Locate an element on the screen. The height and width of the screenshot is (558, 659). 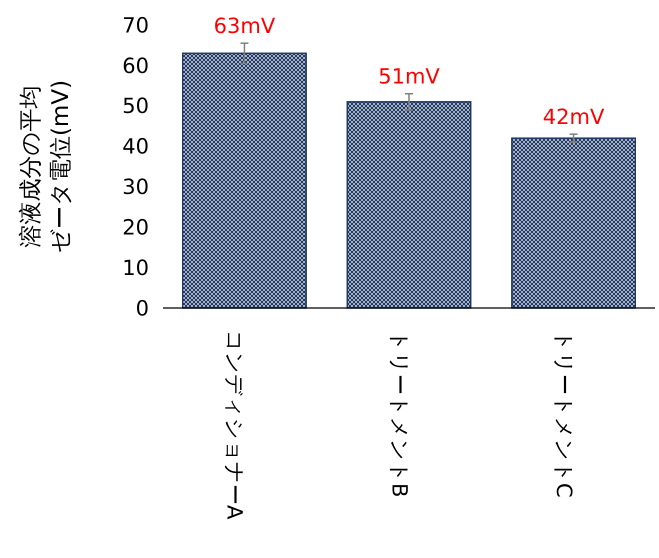
y-tick-label: 0 is located at coordinates (142, 308).